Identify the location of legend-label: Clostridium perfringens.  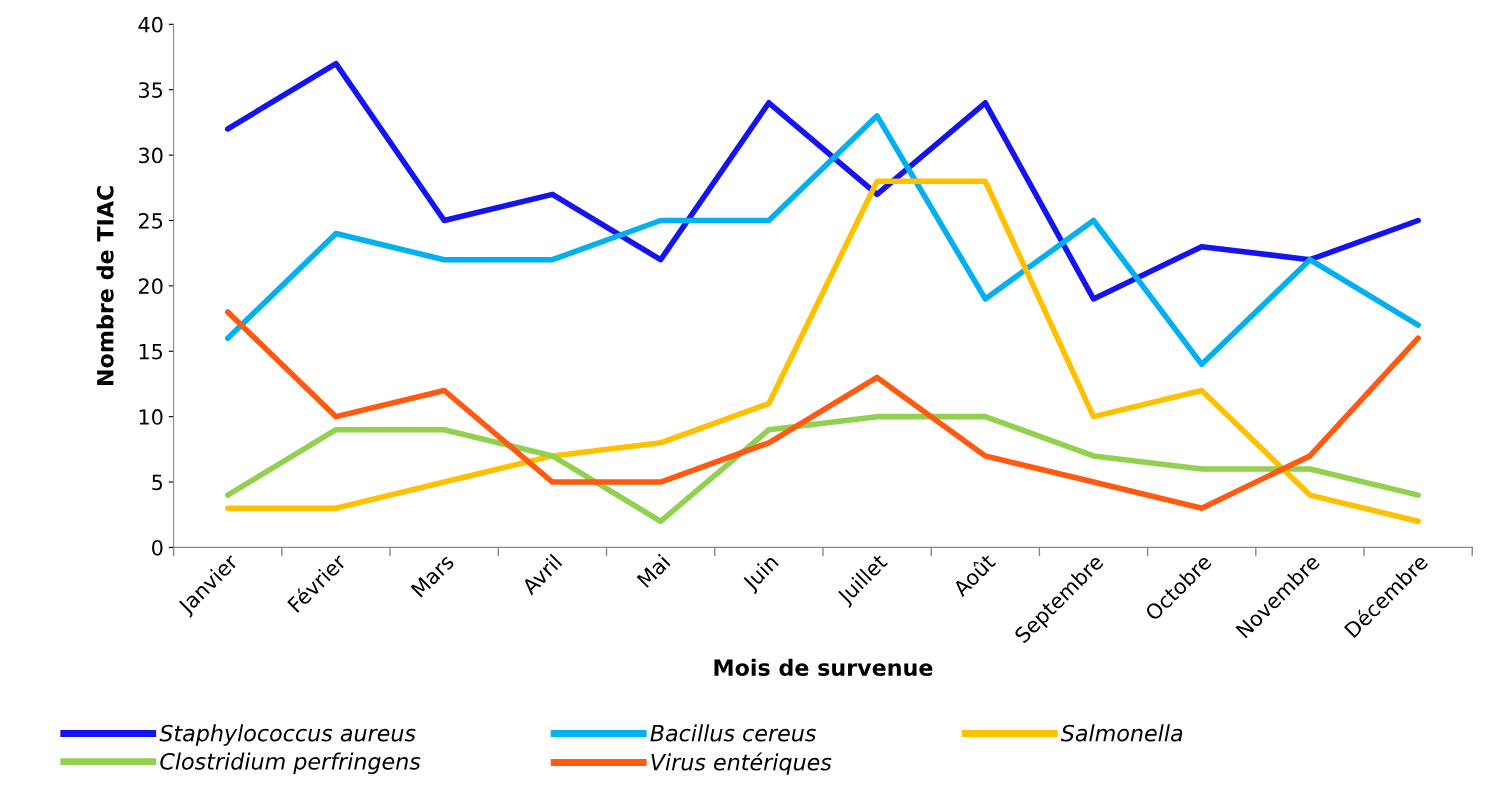
(290, 763).